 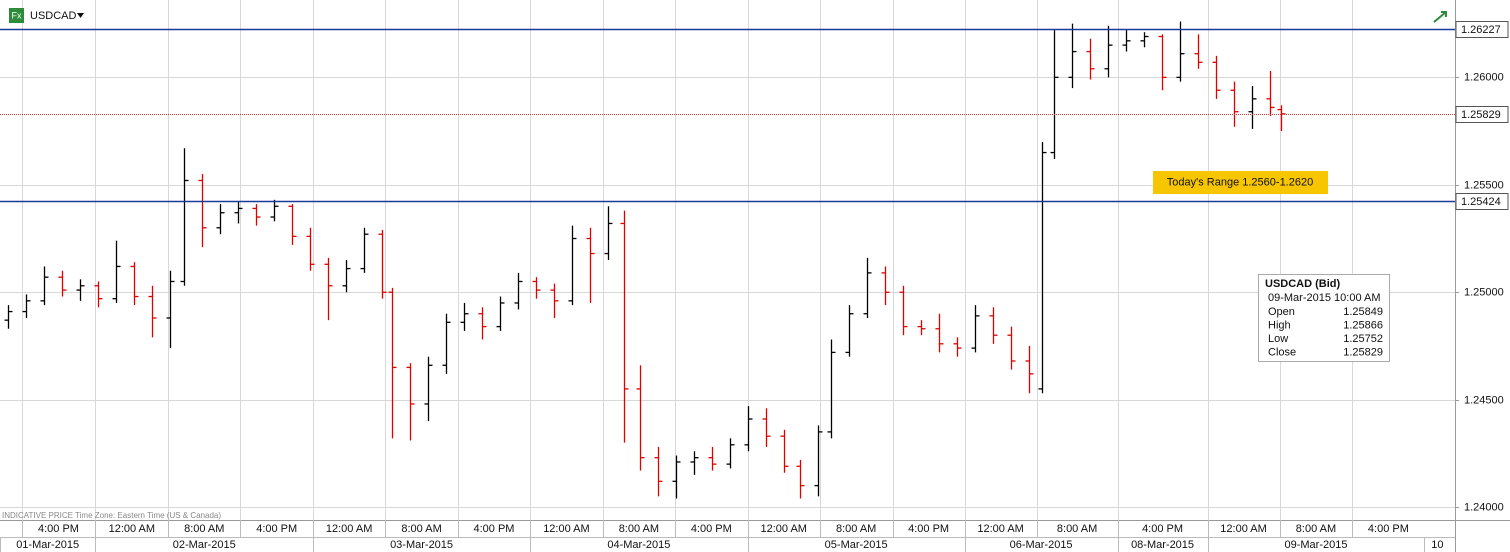 I want to click on info-box-frame, so click(x=1324, y=318).